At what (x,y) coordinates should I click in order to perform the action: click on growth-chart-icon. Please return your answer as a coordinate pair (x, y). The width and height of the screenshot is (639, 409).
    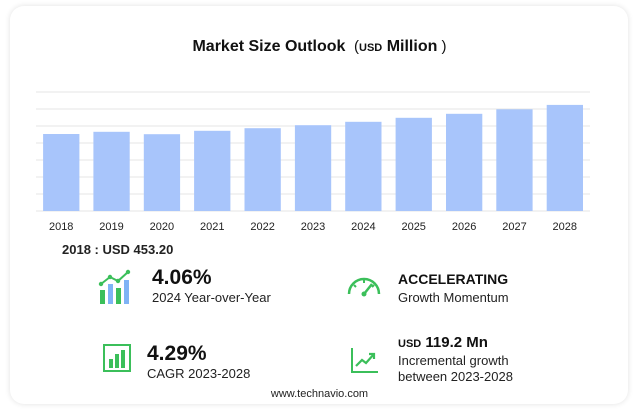
    Looking at the image, I should click on (118, 289).